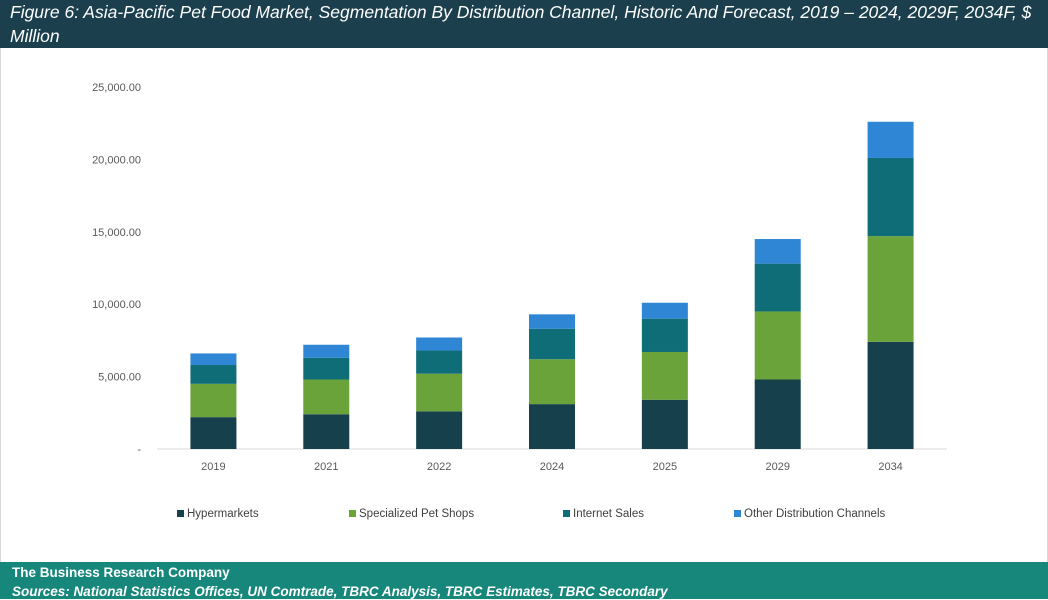 Image resolution: width=1048 pixels, height=600 pixels. I want to click on x-tick-label: 2022, so click(439, 467).